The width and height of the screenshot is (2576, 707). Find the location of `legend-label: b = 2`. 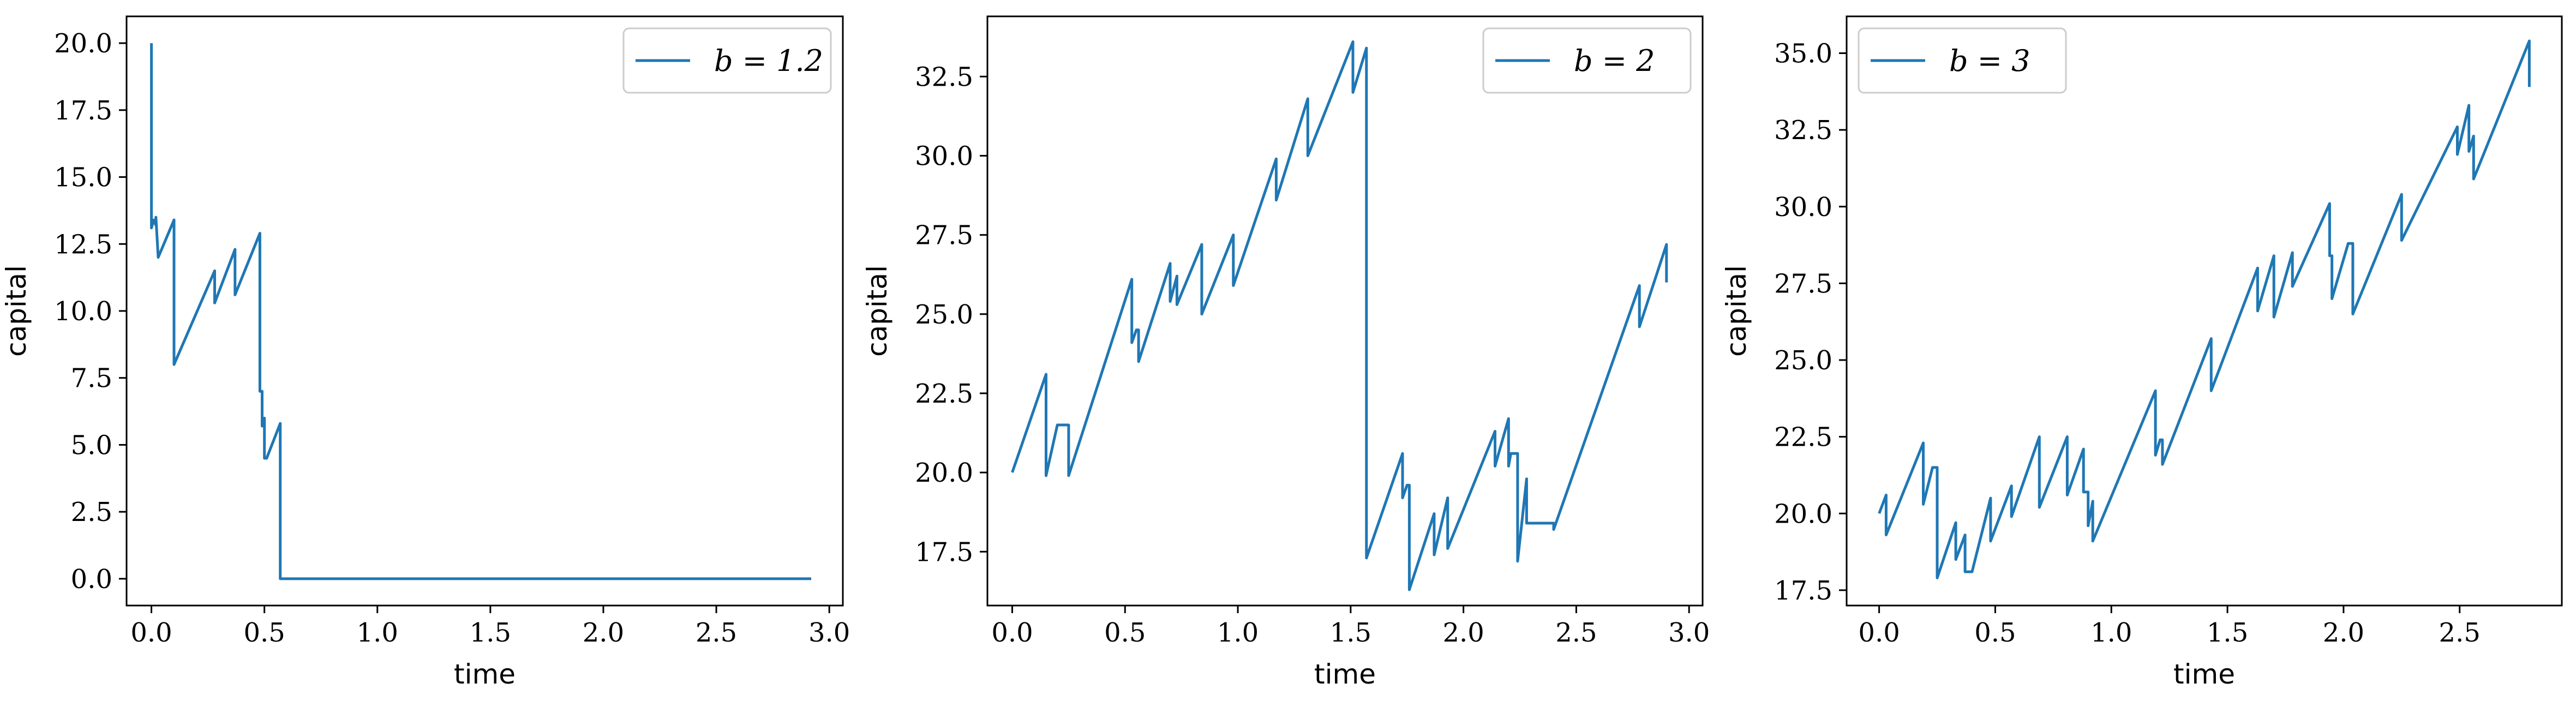

legend-label: b = 2 is located at coordinates (1615, 61).